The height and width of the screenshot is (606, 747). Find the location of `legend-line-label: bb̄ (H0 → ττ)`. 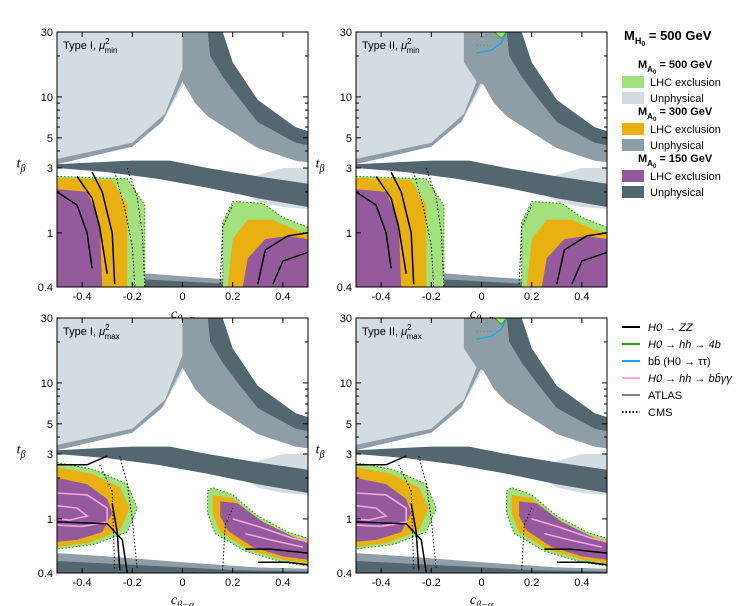

legend-line-label: bb̄ (H0 → ττ) is located at coordinates (679, 361).